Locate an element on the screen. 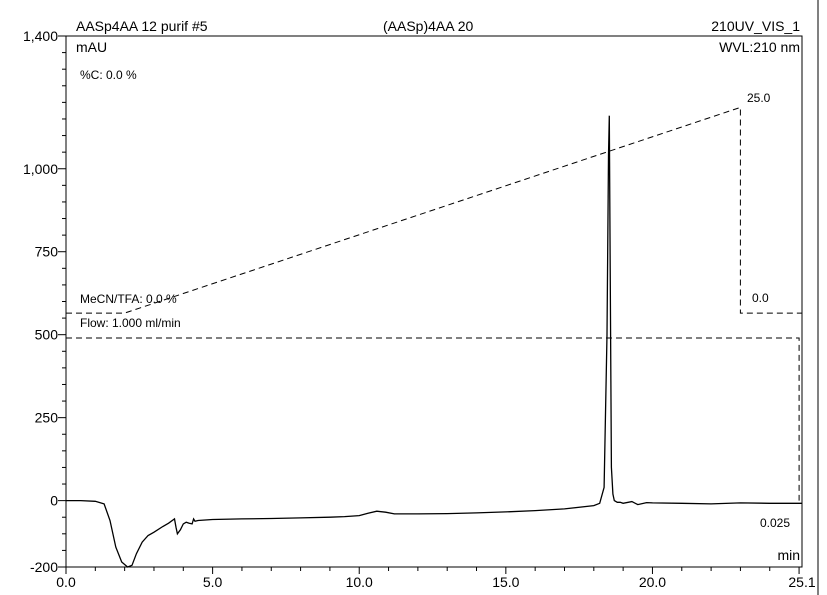 This screenshot has width=827, height=595. flow-label: Flow: 1.000 ml/min is located at coordinates (130, 323).